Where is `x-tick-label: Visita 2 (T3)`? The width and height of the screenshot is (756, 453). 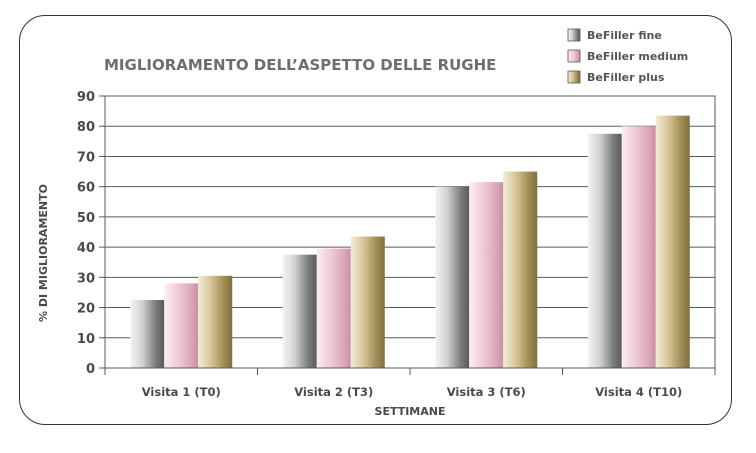
x-tick-label: Visita 2 (T3) is located at coordinates (333, 392).